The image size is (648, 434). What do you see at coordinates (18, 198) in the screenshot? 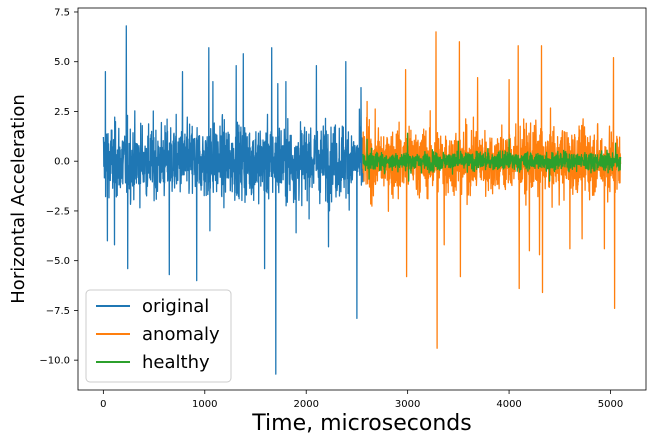
I see `y-axis-title: Horizontal Acceleration` at bounding box center [18, 198].